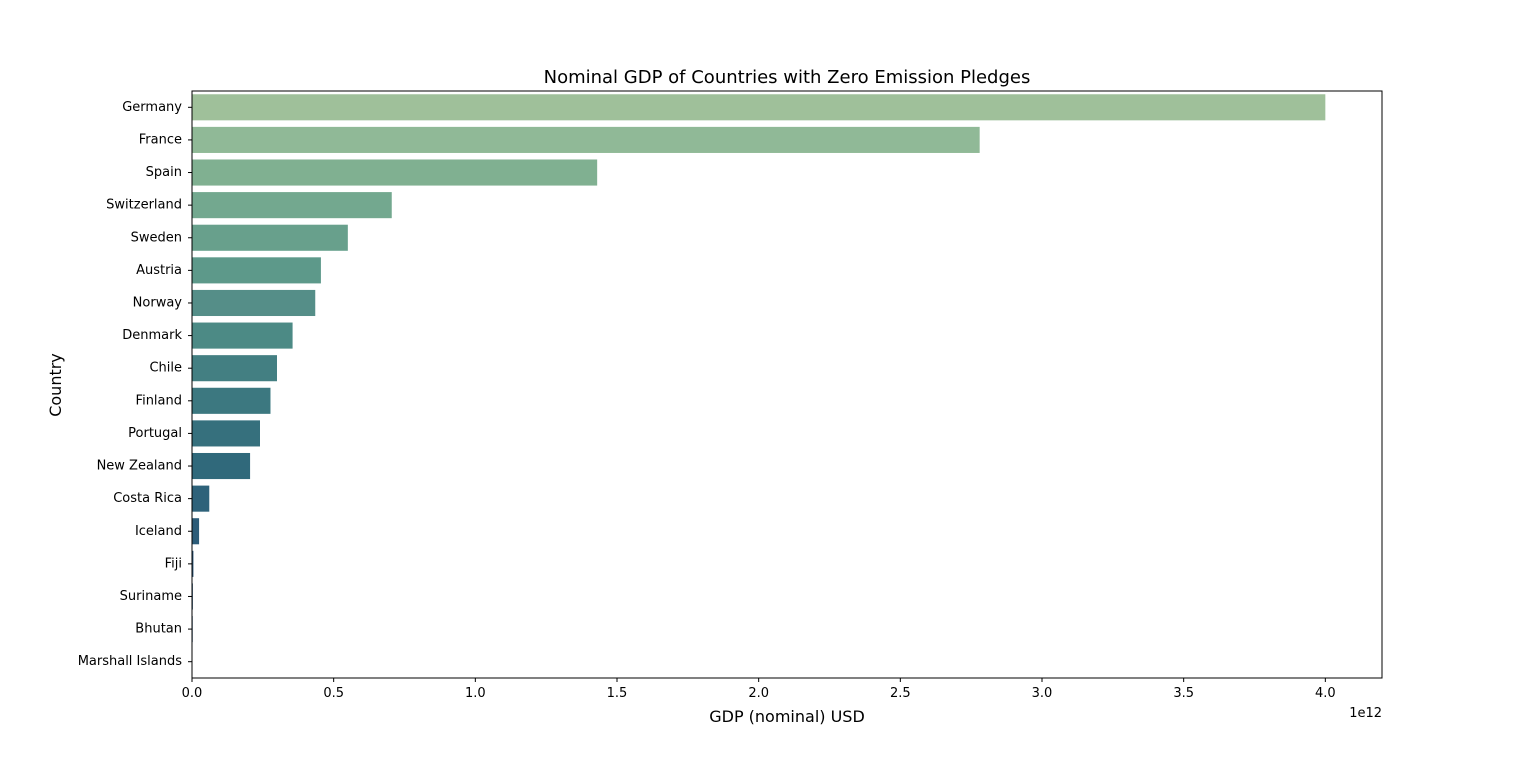  Describe the element at coordinates (242, 335) in the screenshot. I see `bar-denmark` at that location.